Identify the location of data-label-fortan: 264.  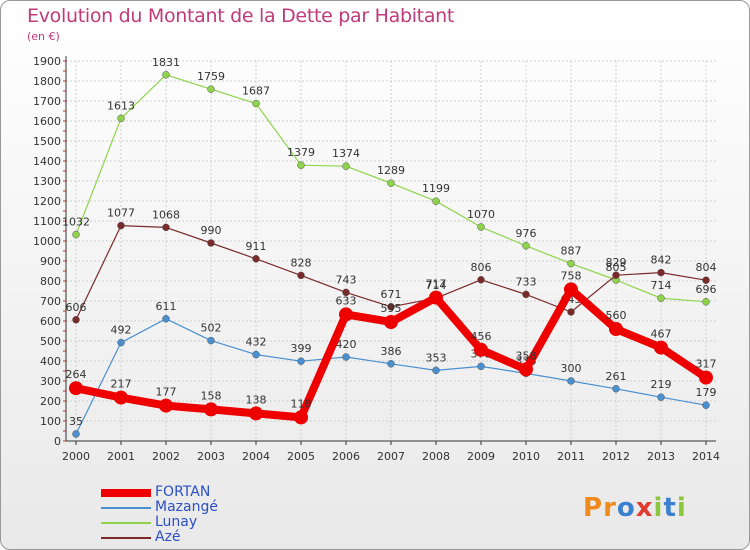
(76, 374).